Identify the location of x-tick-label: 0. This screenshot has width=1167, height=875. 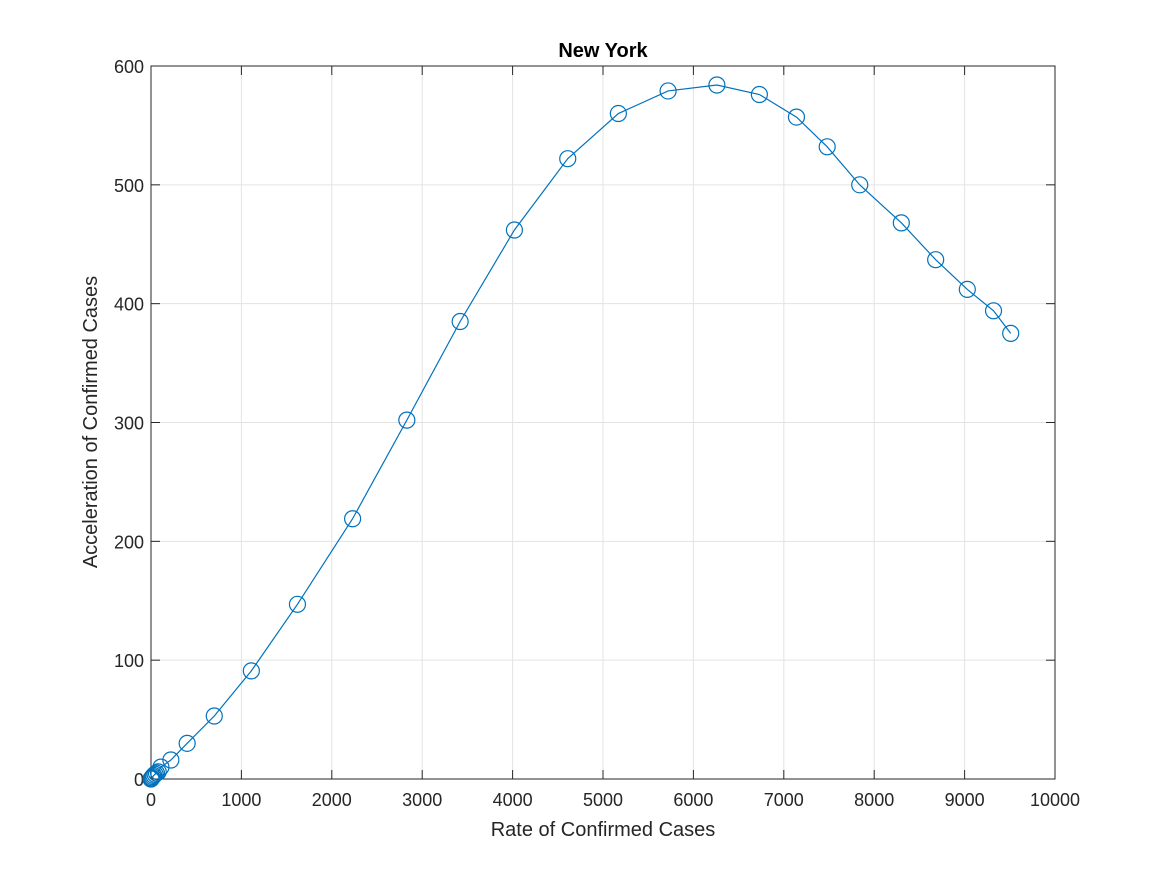
(151, 800).